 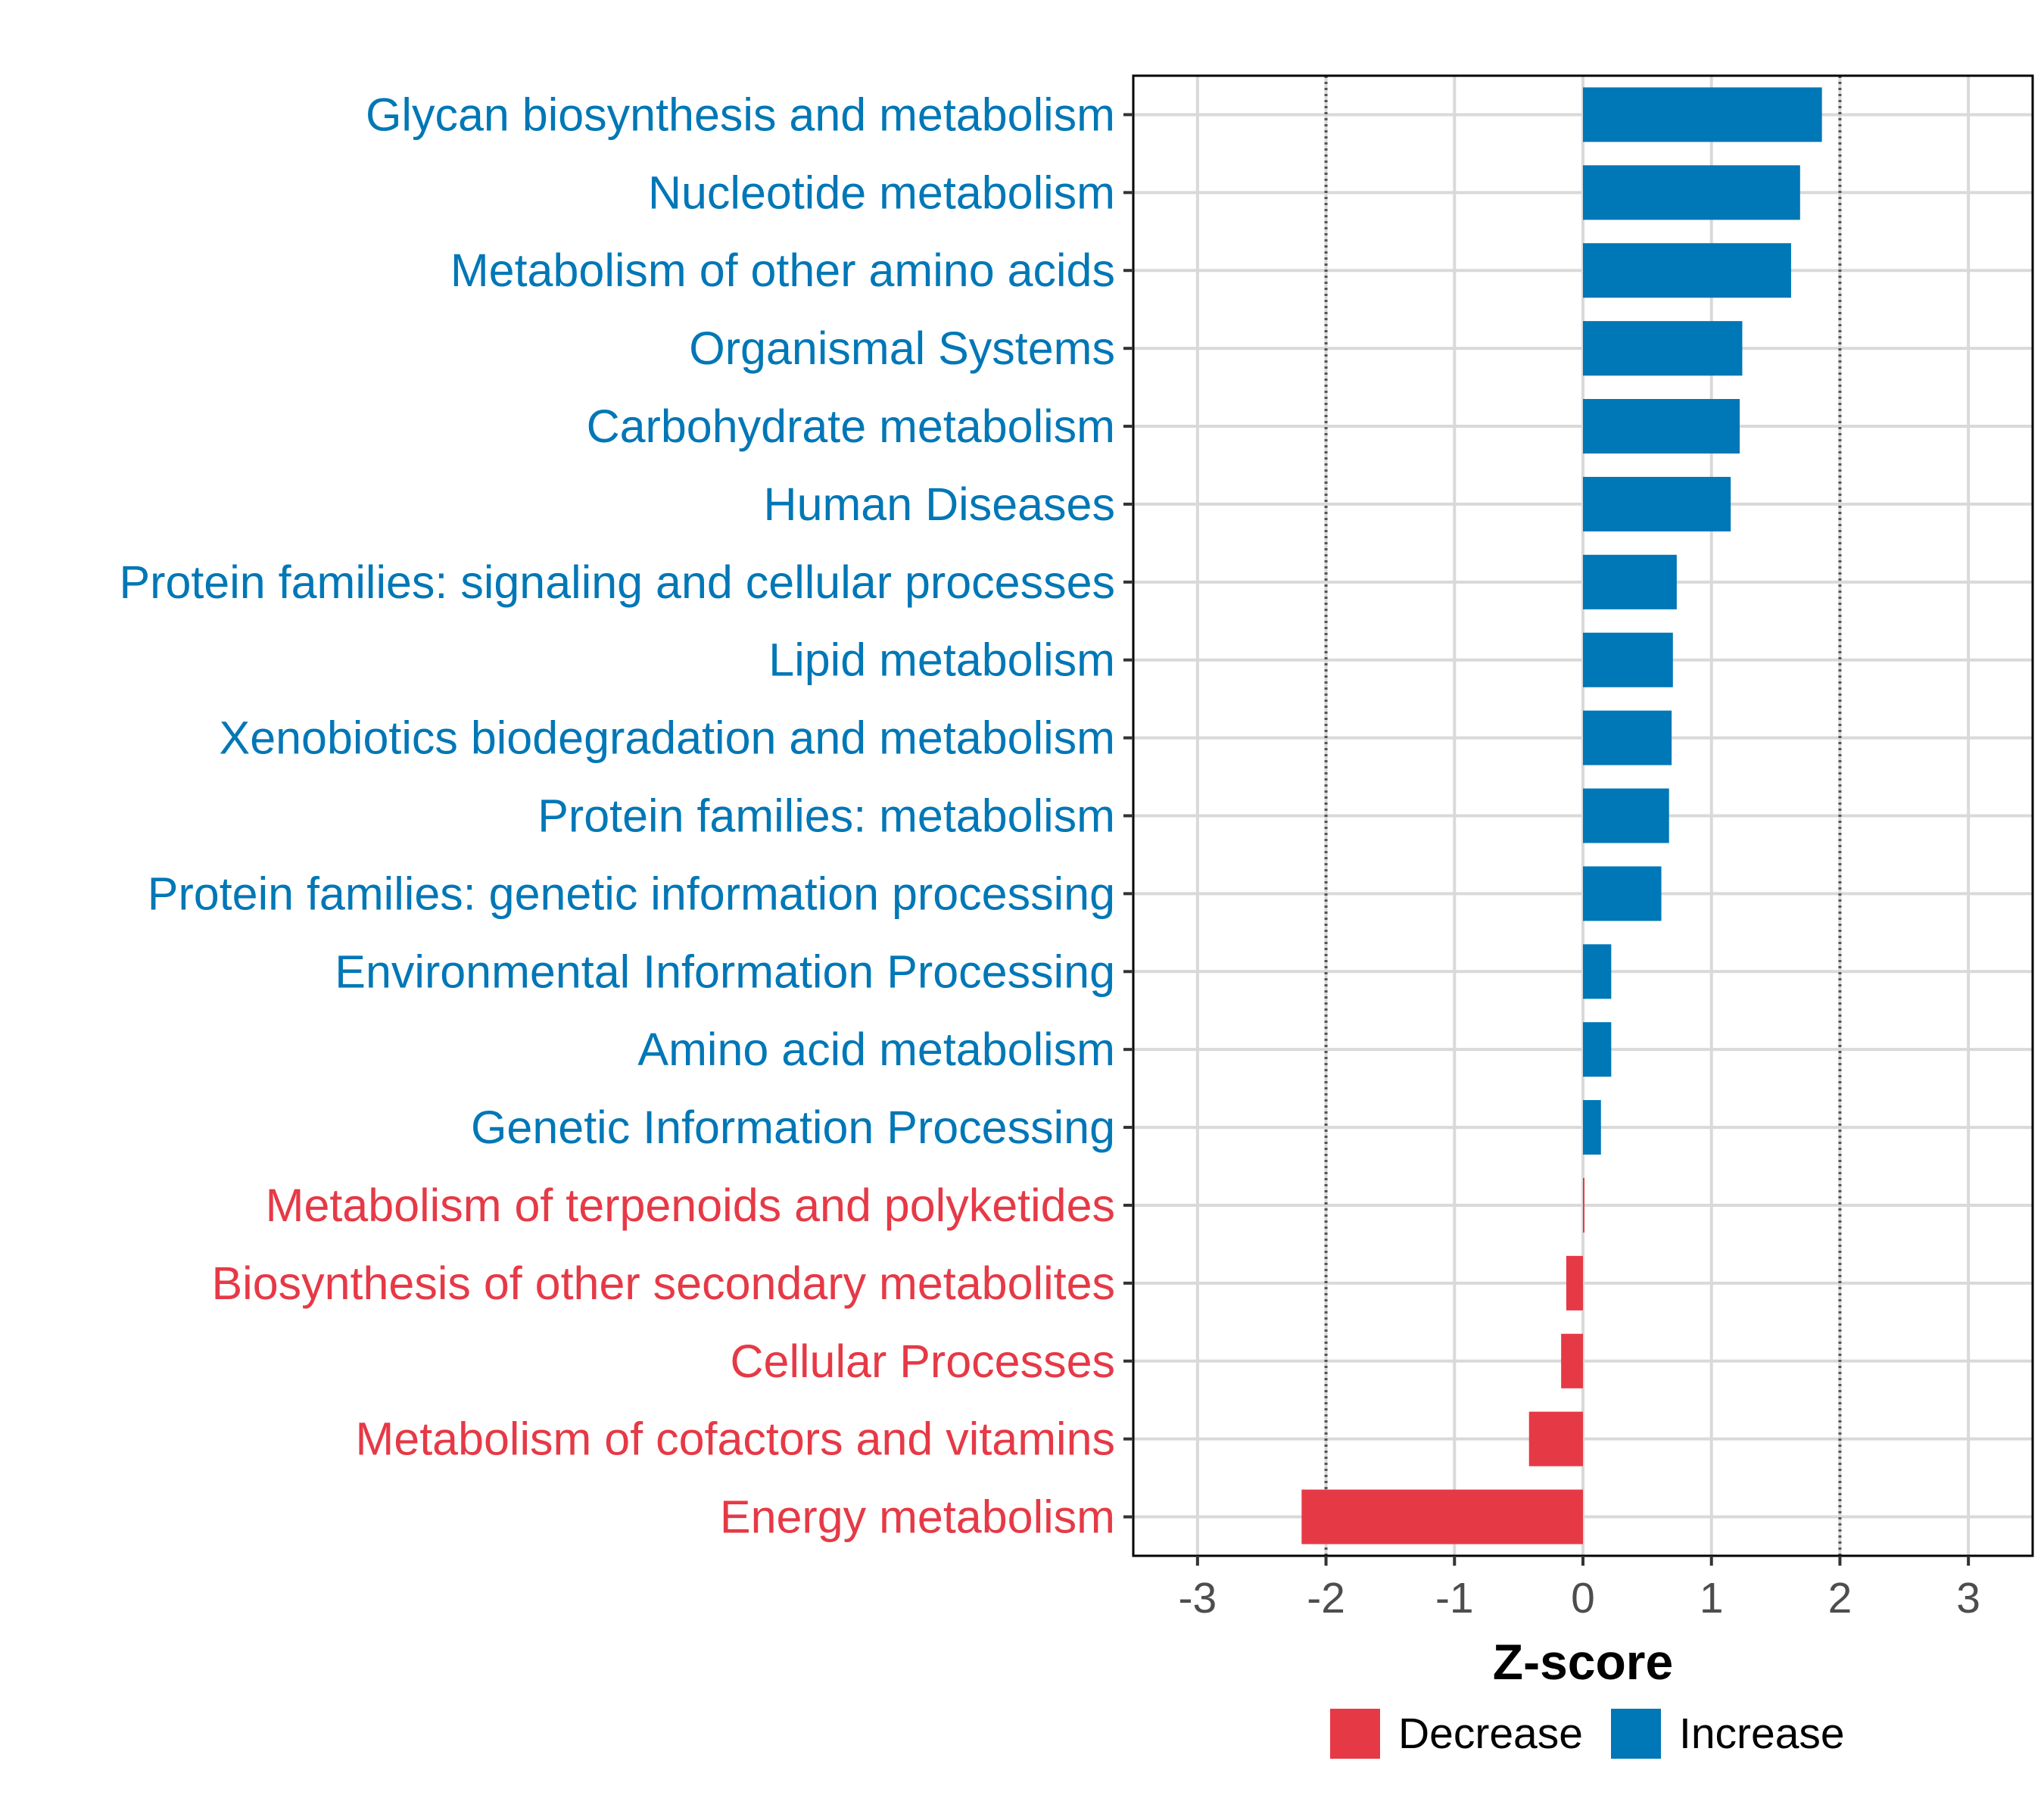 What do you see at coordinates (826, 816) in the screenshot?
I see `category-label: Protein families: metabolism` at bounding box center [826, 816].